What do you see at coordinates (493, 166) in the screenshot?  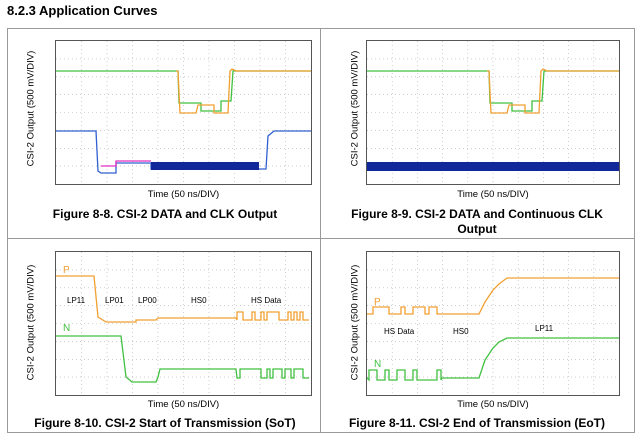 I see `continuous-clock-band` at bounding box center [493, 166].